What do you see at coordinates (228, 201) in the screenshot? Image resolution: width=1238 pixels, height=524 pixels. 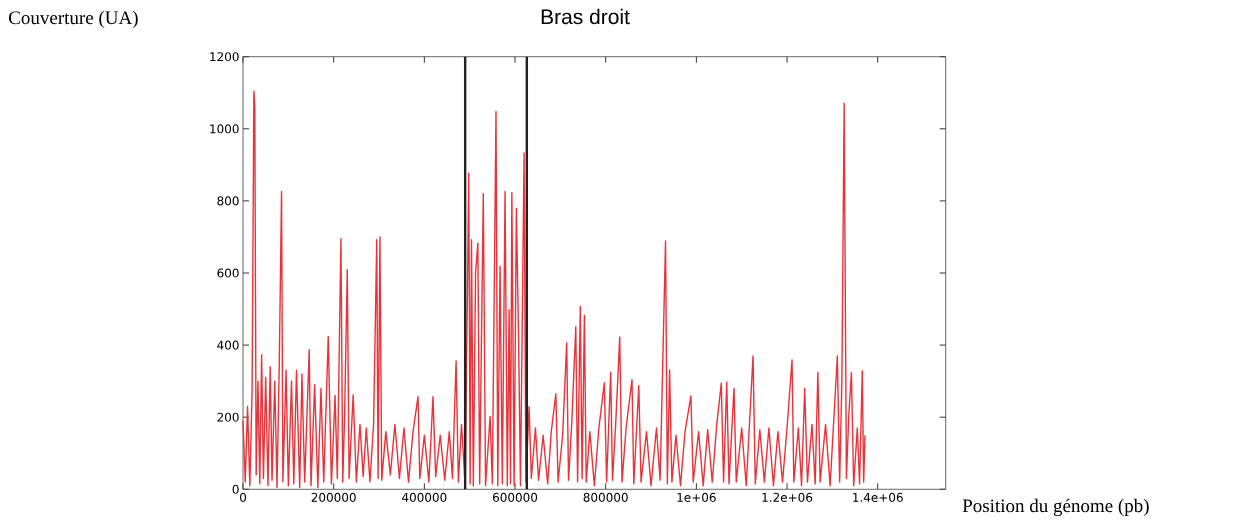 I see `y-tick-label: 800` at bounding box center [228, 201].